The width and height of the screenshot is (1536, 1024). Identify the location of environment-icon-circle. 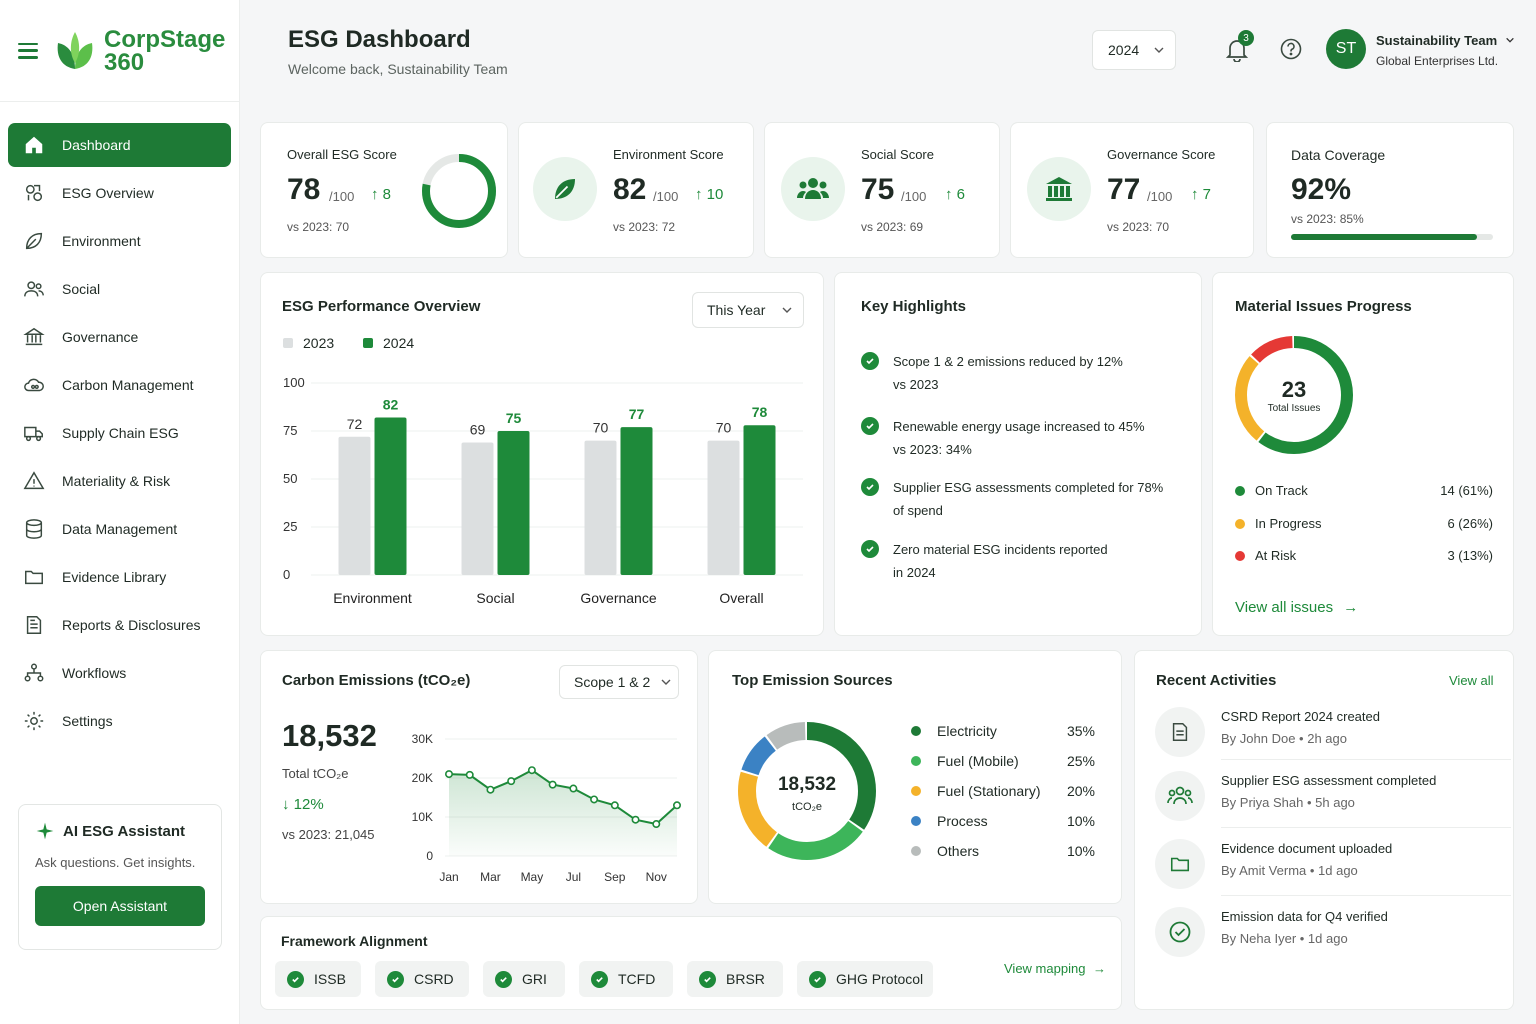
(565, 189).